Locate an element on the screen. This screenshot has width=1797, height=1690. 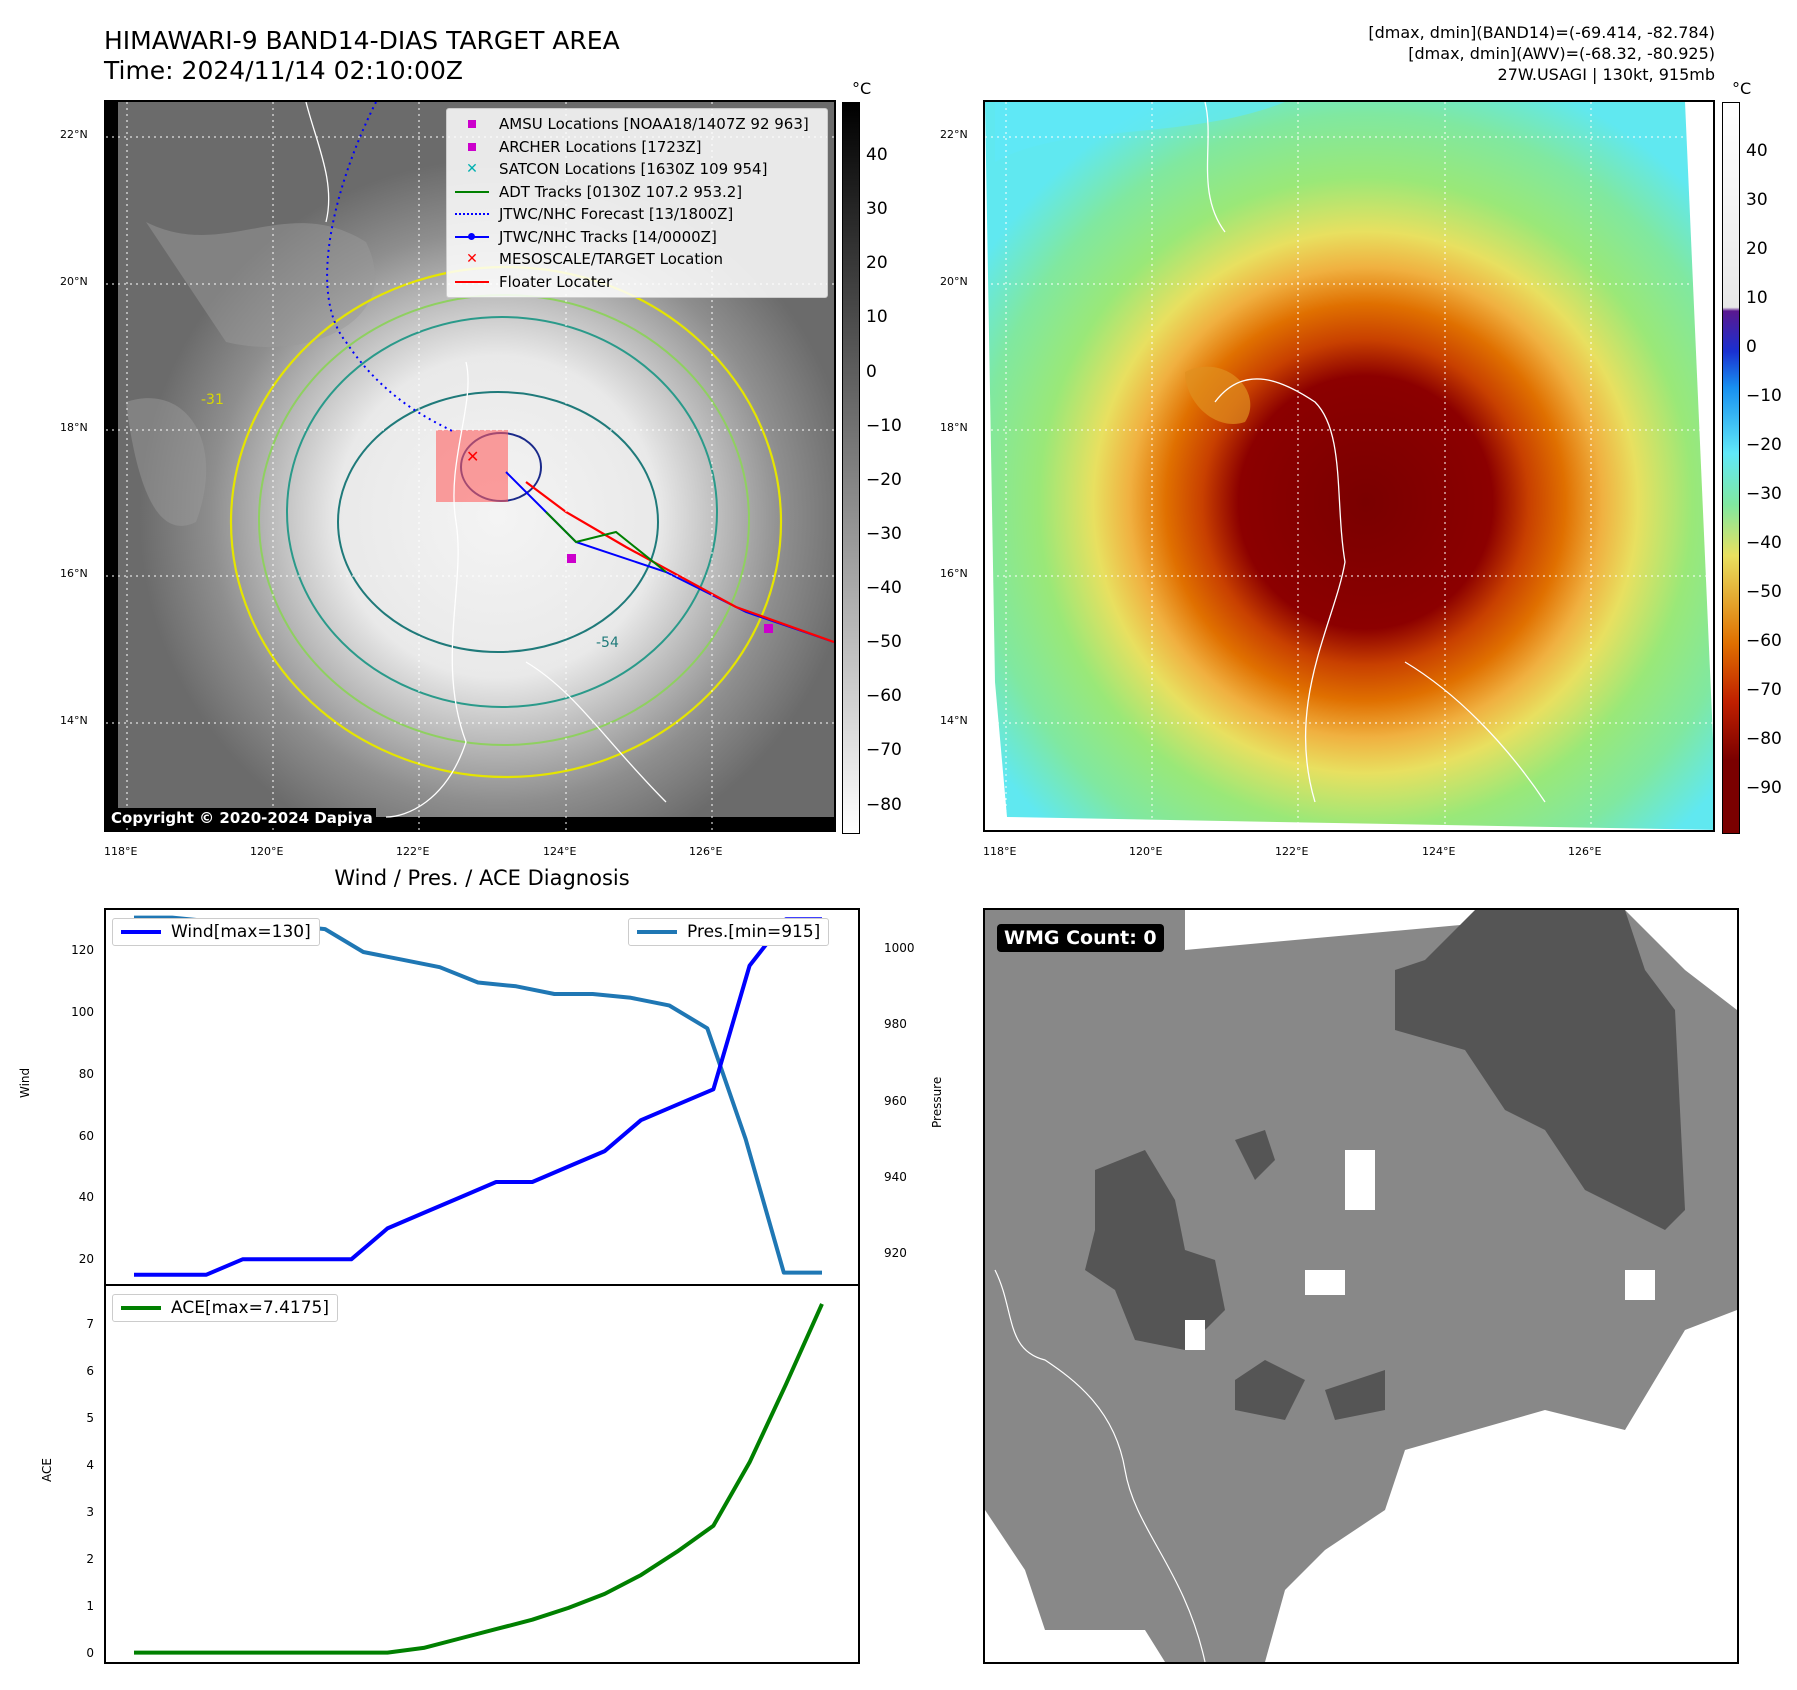
right-map-title-line1: [dmax, dmin](BAND14)=(-69.414, -82.784) is located at coordinates (1541, 32).